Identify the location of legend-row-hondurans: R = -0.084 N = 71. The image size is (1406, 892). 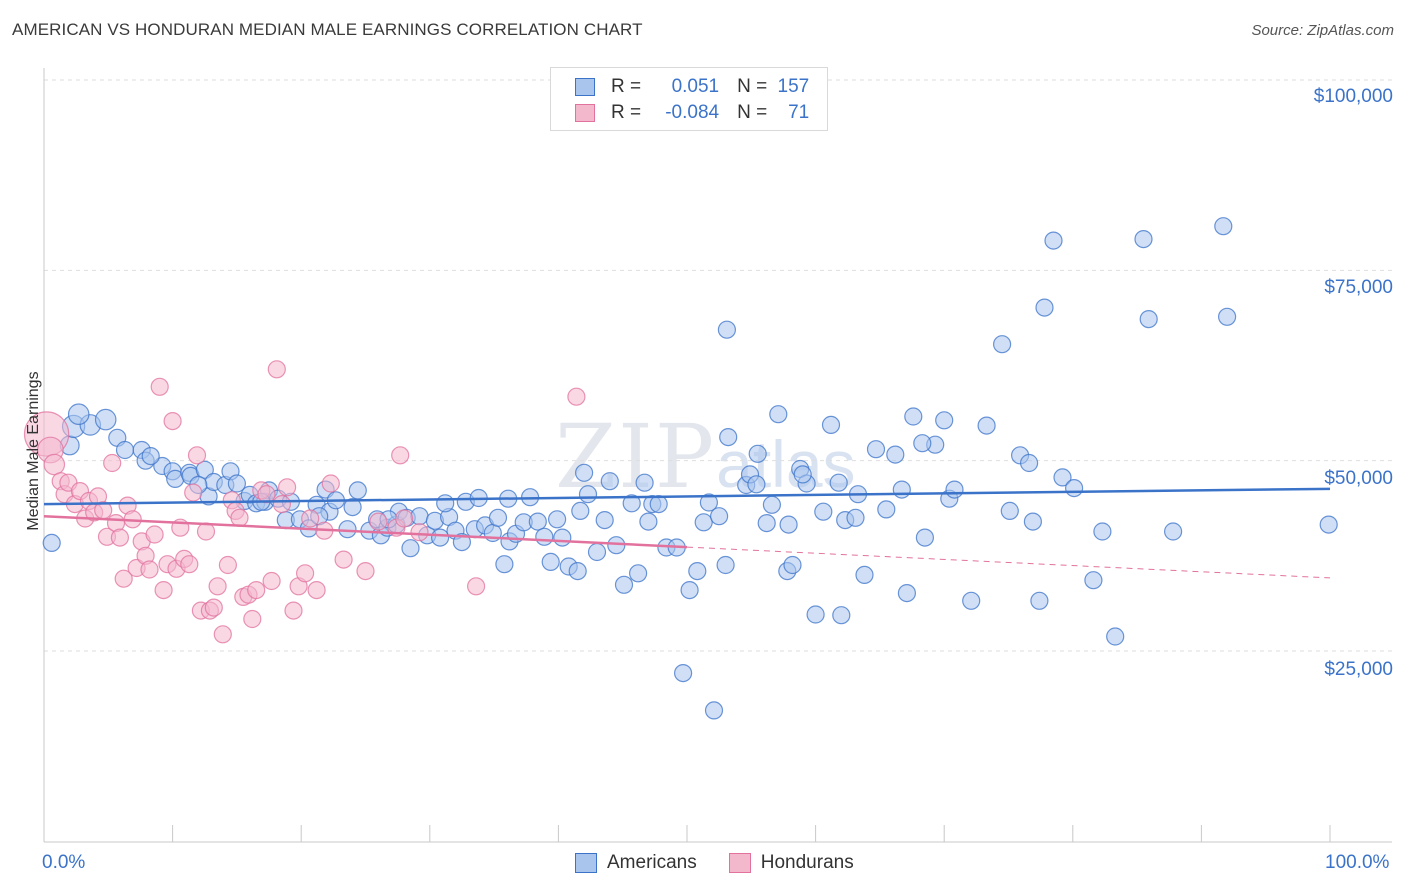
(692, 113).